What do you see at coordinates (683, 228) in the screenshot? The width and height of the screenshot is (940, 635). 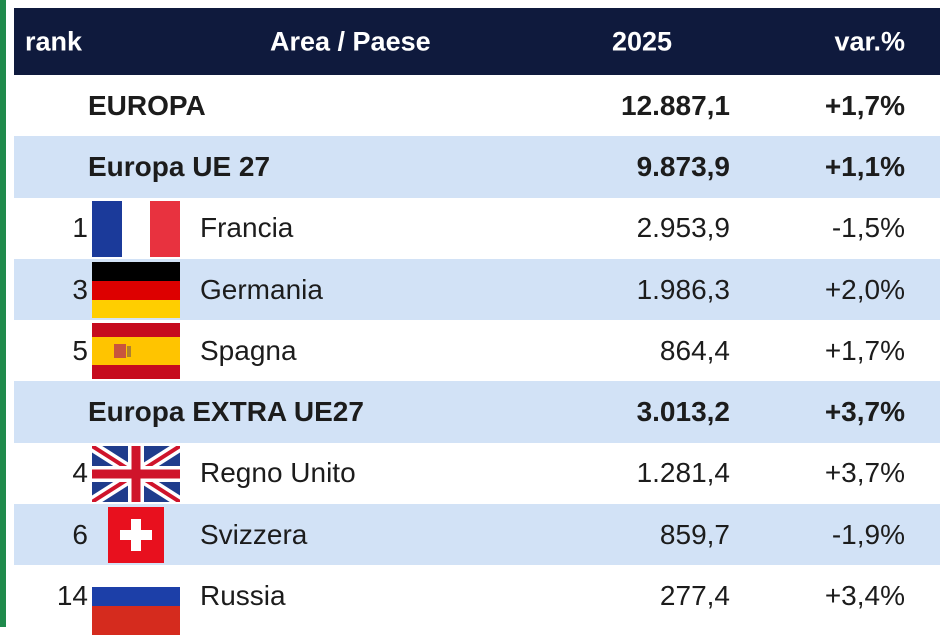 I see `value: 2.953,9` at bounding box center [683, 228].